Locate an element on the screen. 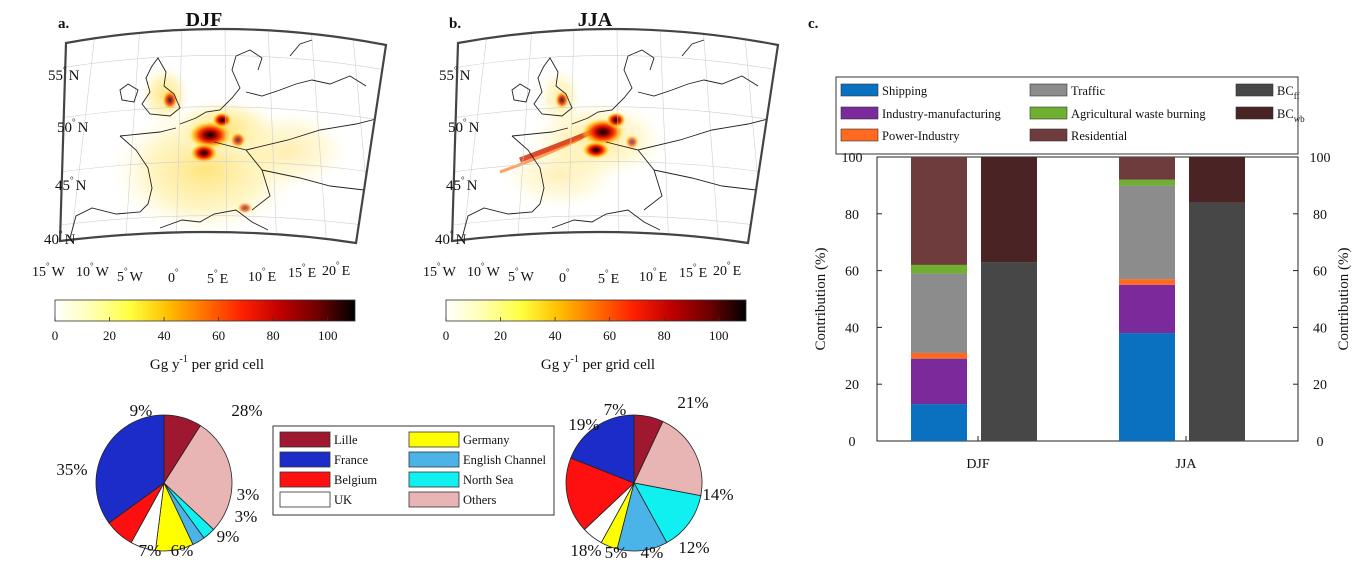 The image size is (1352, 563). pie-slice-others is located at coordinates (668, 458).